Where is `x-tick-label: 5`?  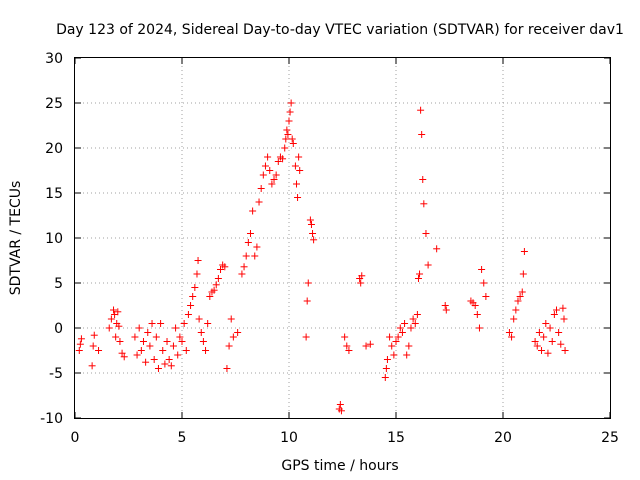 x-tick-label: 5 is located at coordinates (182, 438).